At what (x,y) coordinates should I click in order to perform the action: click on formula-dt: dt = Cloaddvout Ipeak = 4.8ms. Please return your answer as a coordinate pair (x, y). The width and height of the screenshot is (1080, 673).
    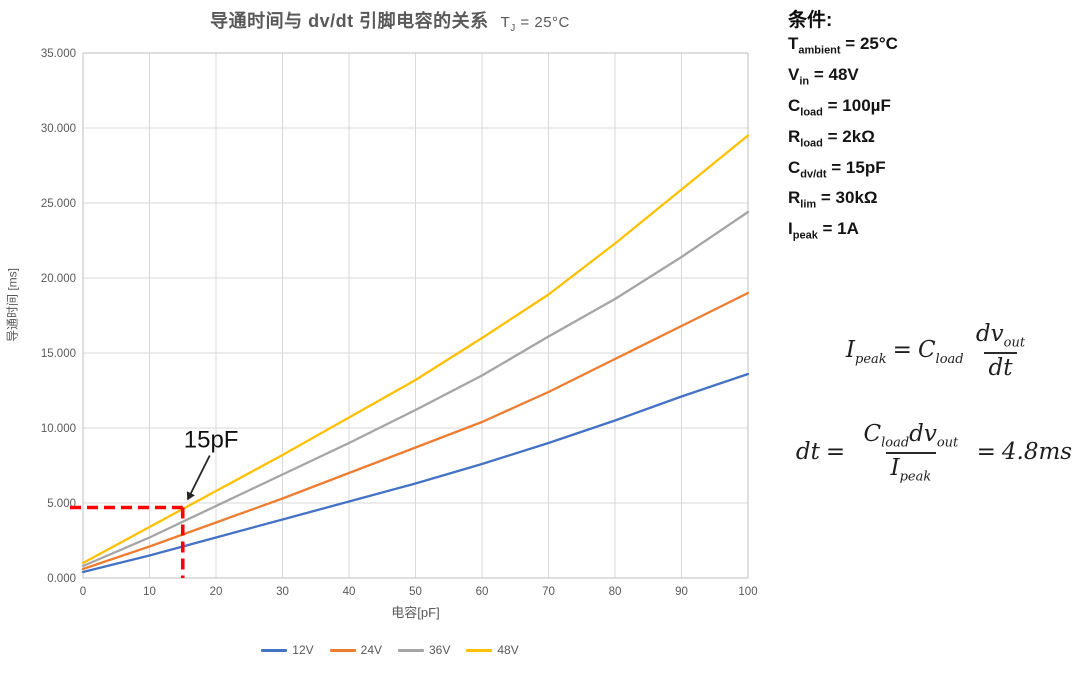
    Looking at the image, I should click on (934, 453).